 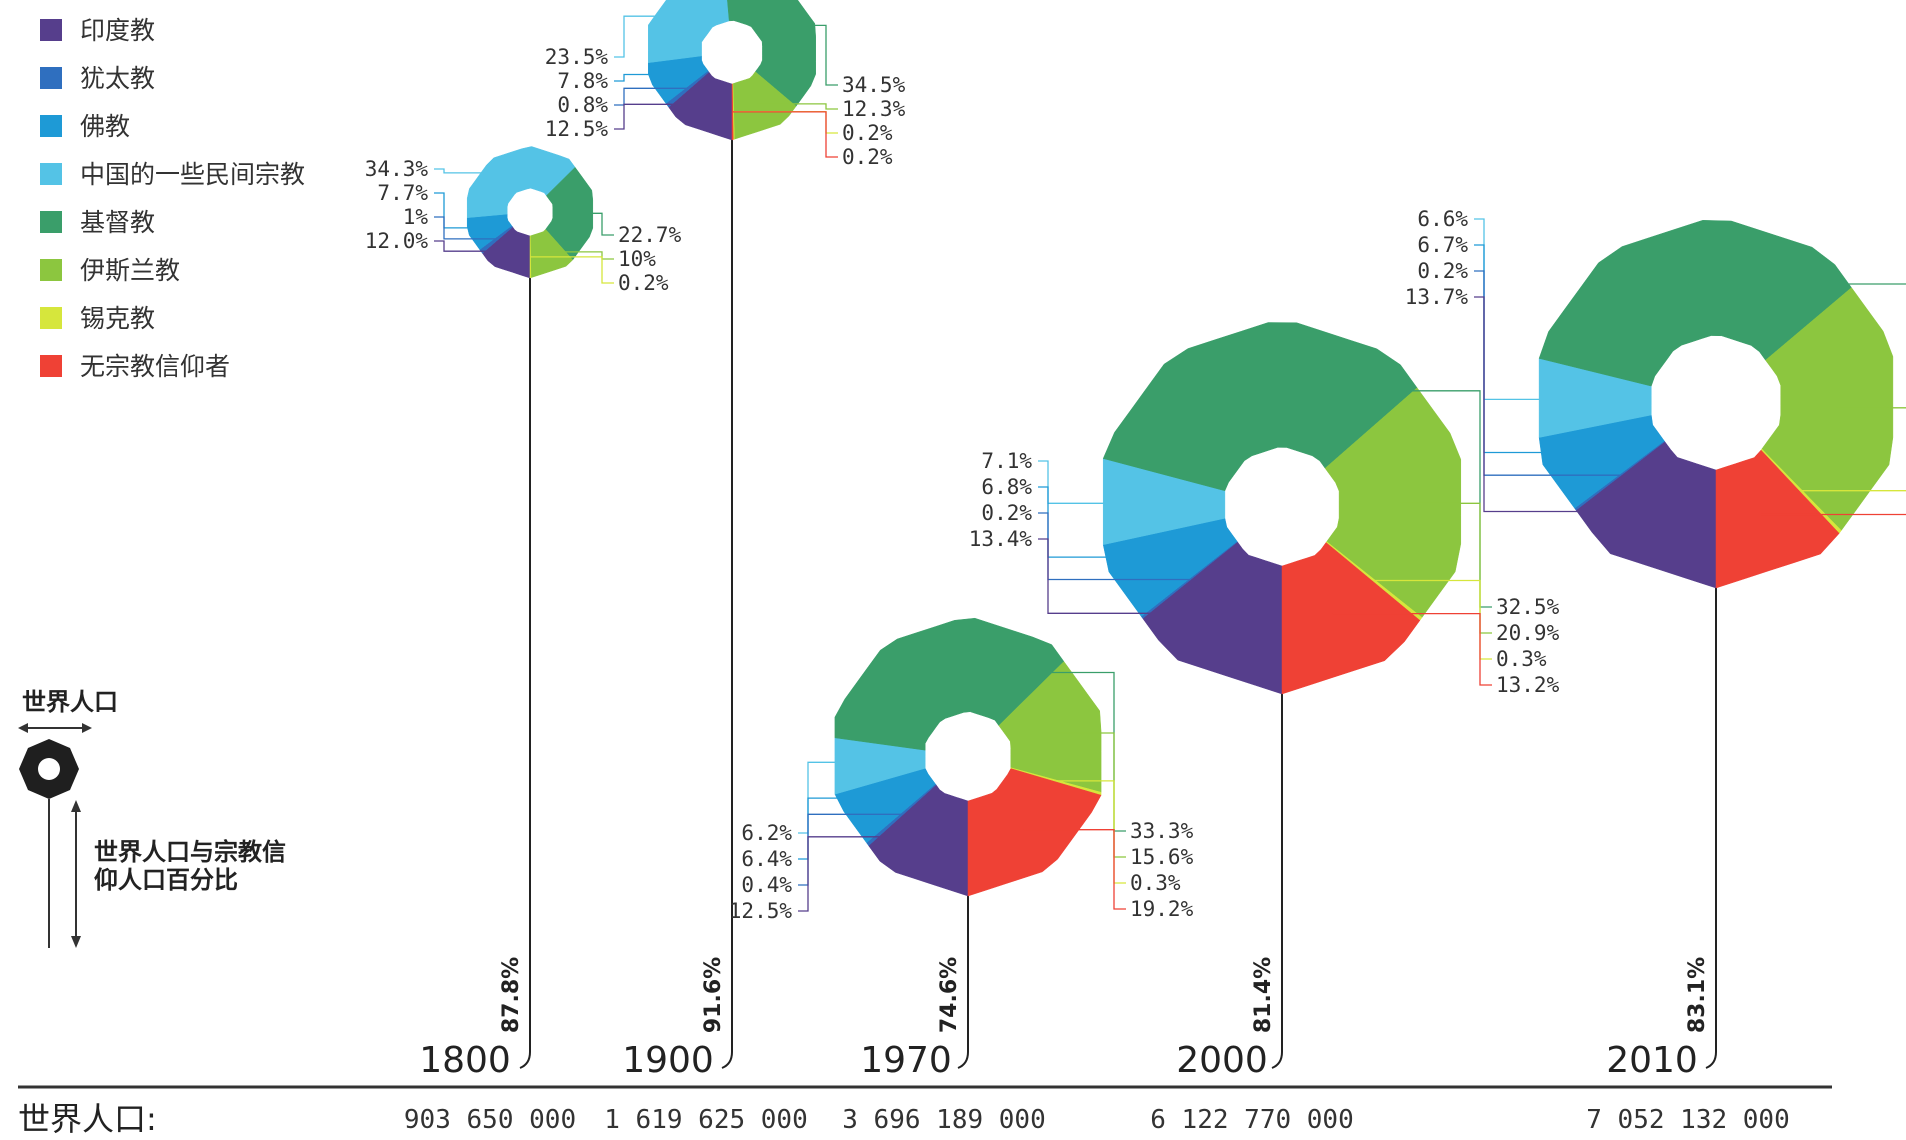 What do you see at coordinates (49, 769) in the screenshot?
I see `key-donut-hole` at bounding box center [49, 769].